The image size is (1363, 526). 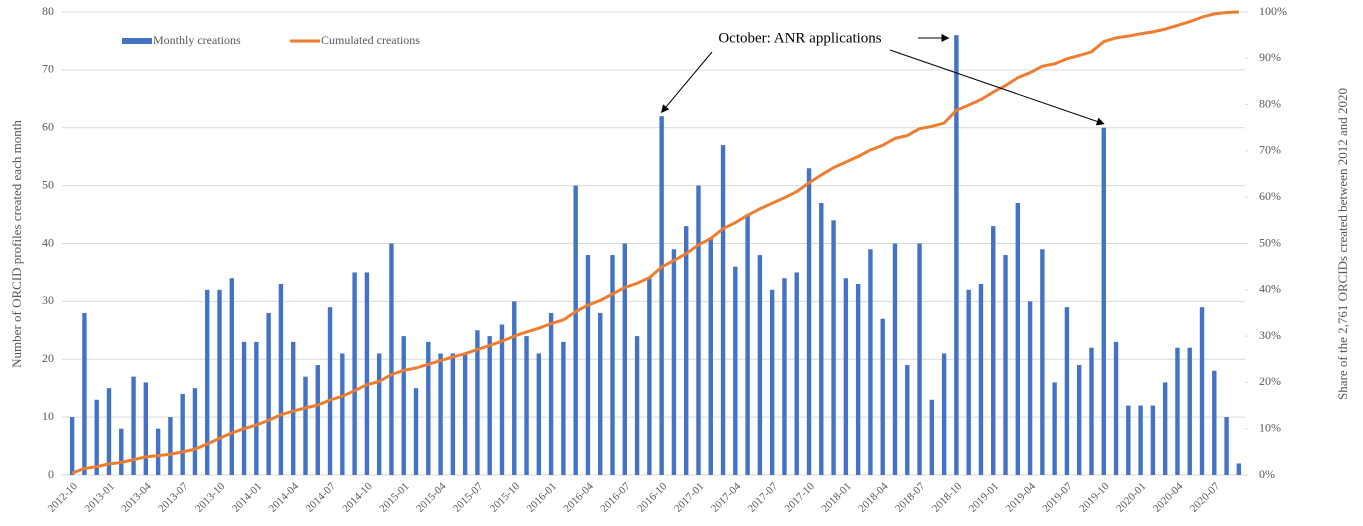 I want to click on x-tick-label: 2019-04, so click(x=1021, y=497).